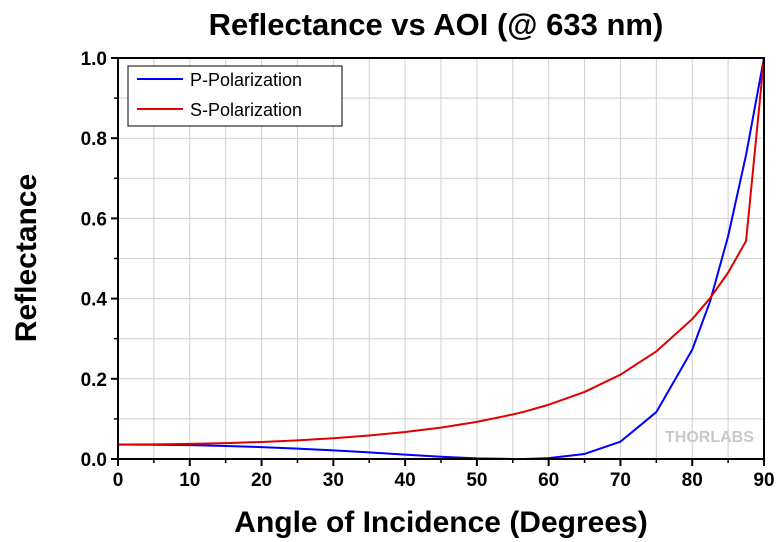 The width and height of the screenshot is (780, 542). What do you see at coordinates (692, 480) in the screenshot?
I see `x-tick-label: 80` at bounding box center [692, 480].